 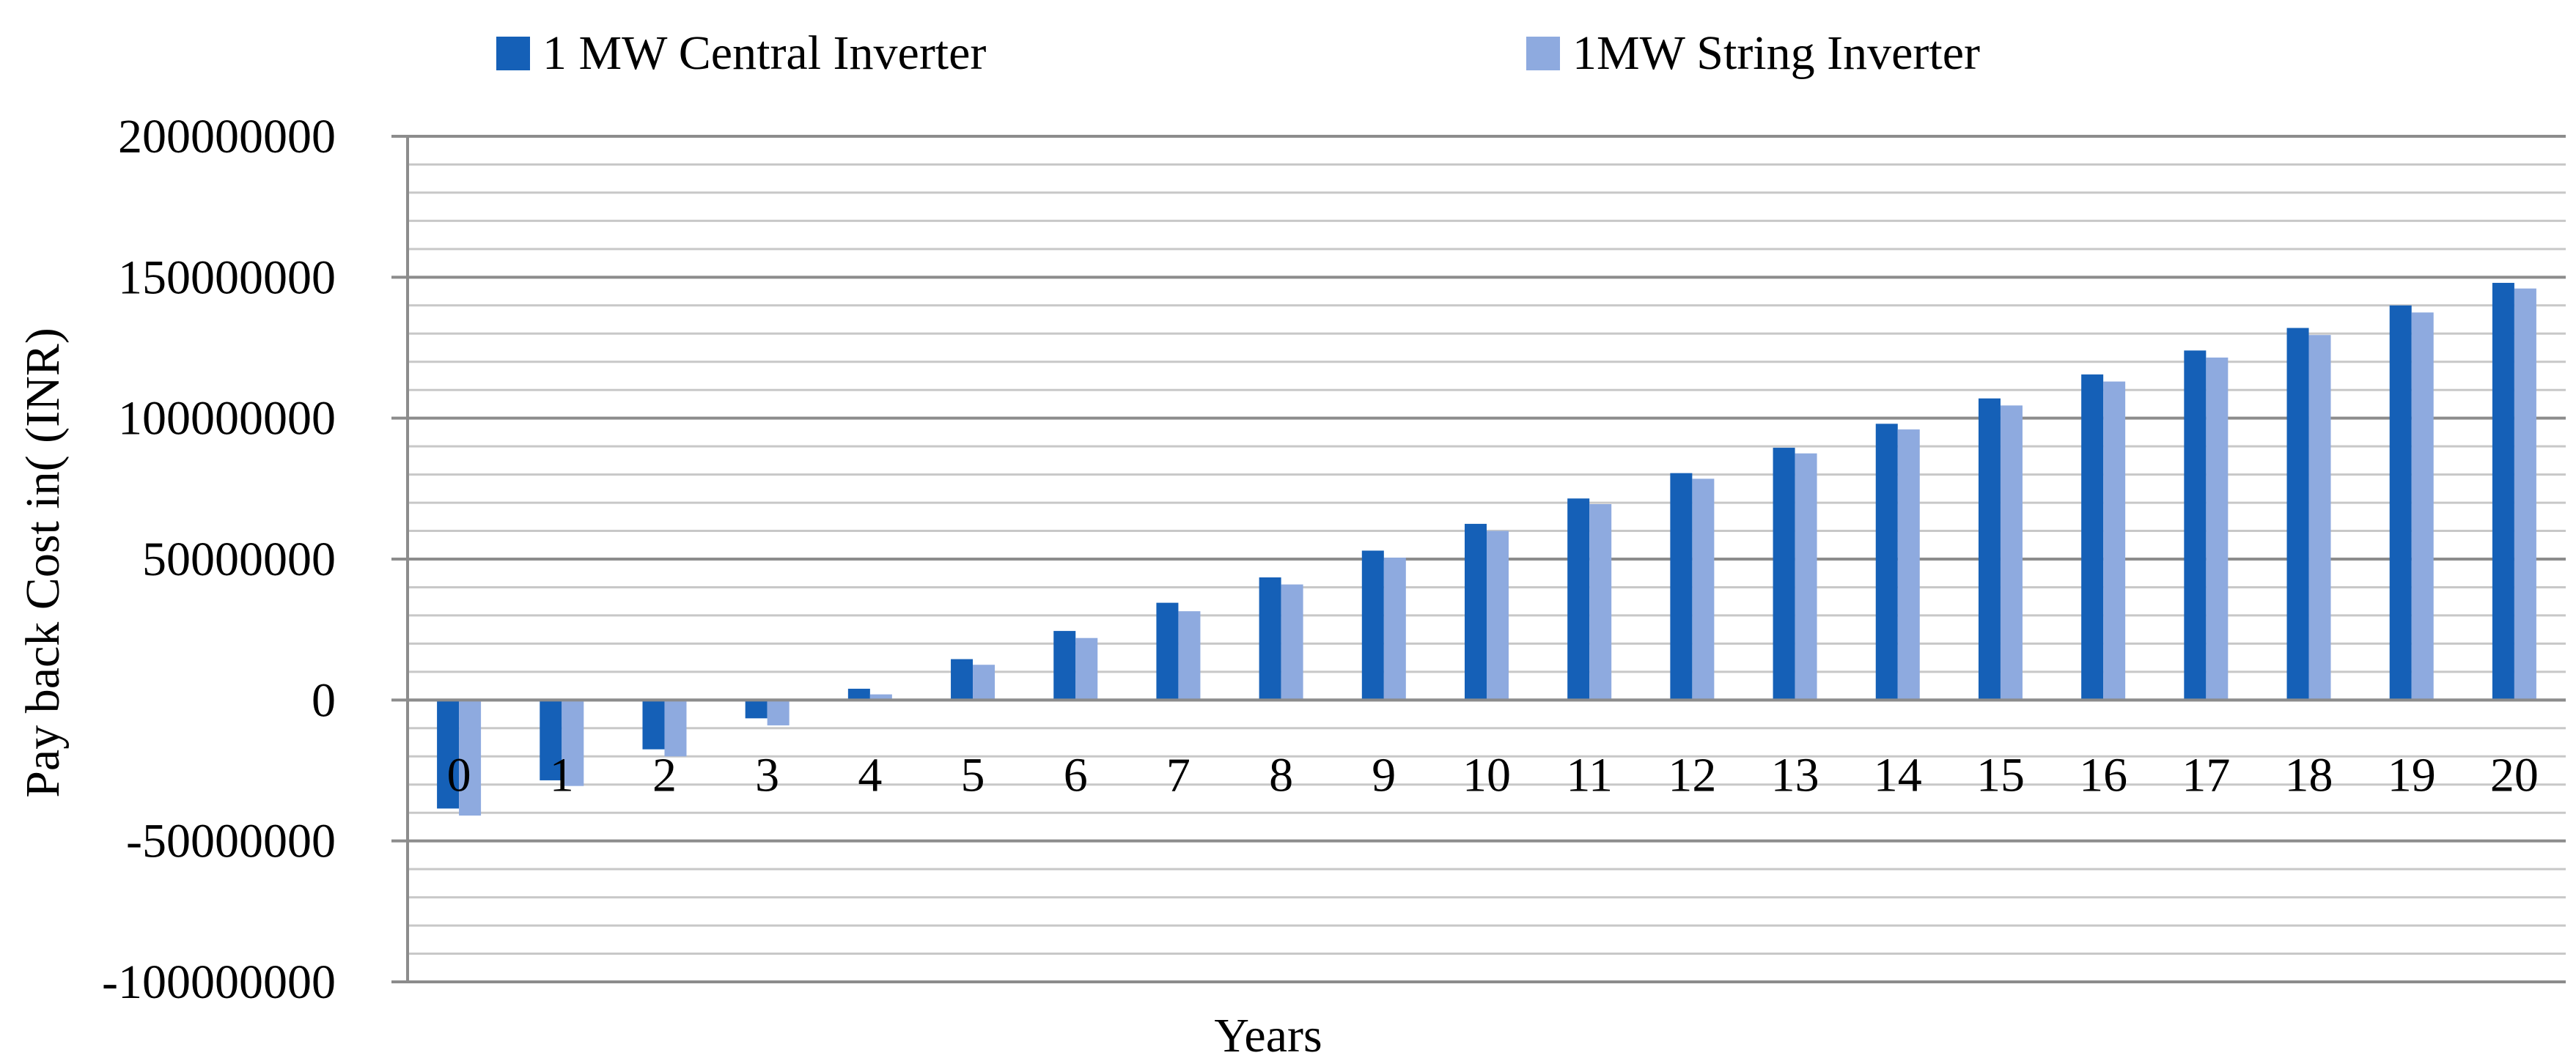 What do you see at coordinates (239, 559) in the screenshot?
I see `y-tick-label: 50000000` at bounding box center [239, 559].